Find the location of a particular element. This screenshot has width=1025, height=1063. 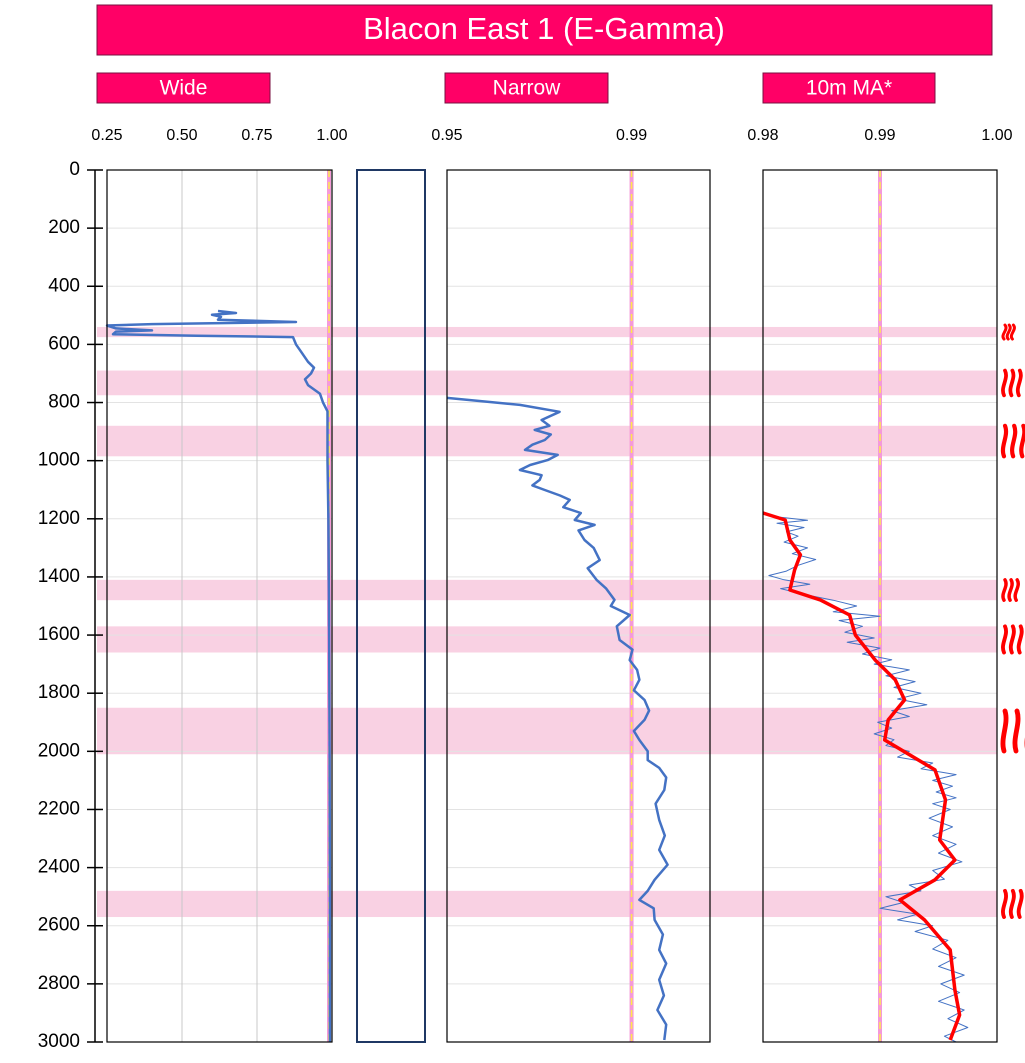

y-tick-label: 2400 is located at coordinates (59, 867).